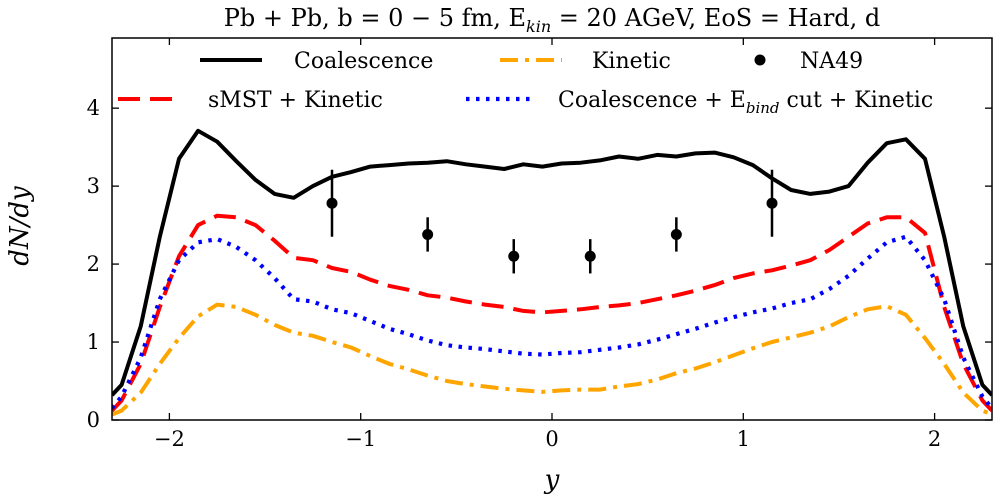  What do you see at coordinates (93, 186) in the screenshot?
I see `y-tick-label-3: 3` at bounding box center [93, 186].